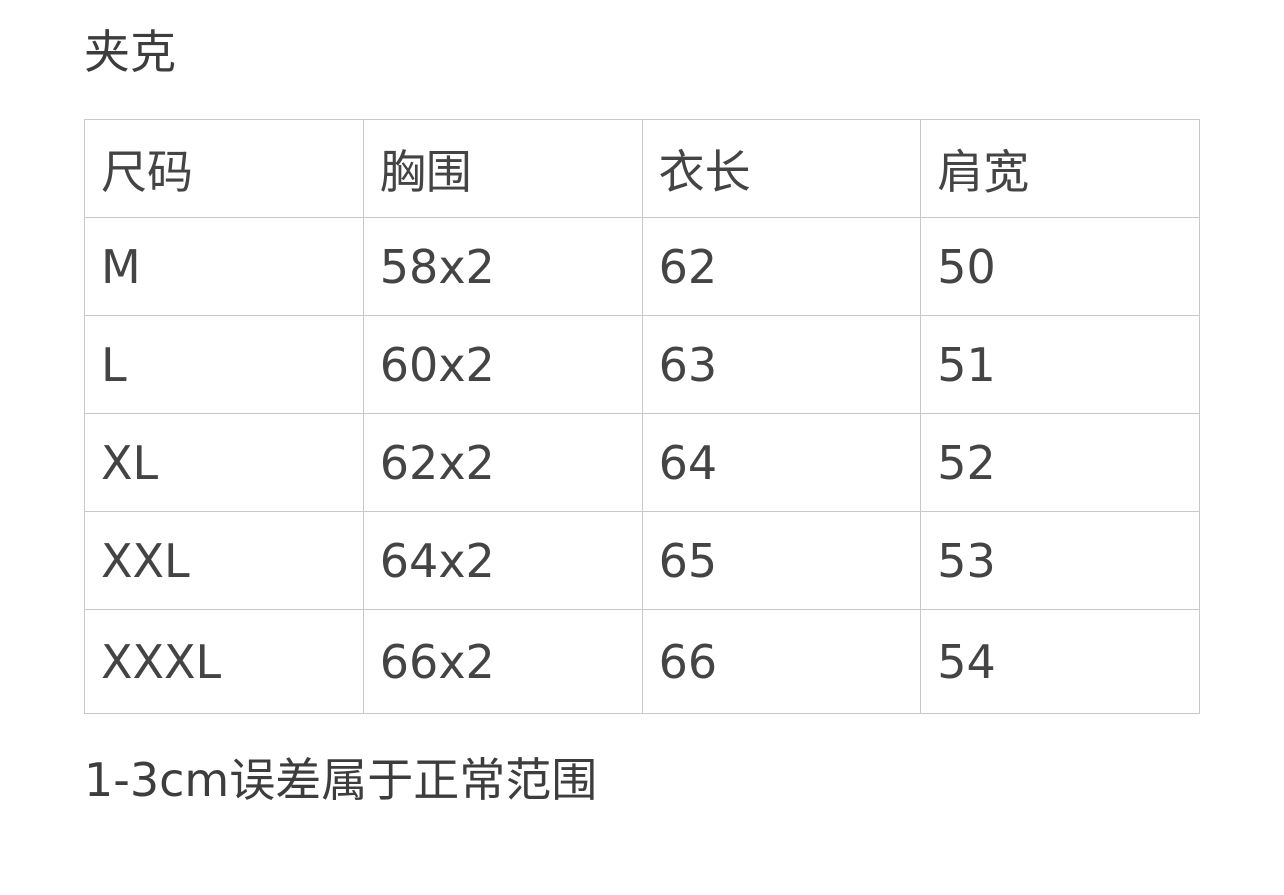 The height and width of the screenshot is (895, 1284). What do you see at coordinates (502, 168) in the screenshot?
I see `header-cell: 胸围` at bounding box center [502, 168].